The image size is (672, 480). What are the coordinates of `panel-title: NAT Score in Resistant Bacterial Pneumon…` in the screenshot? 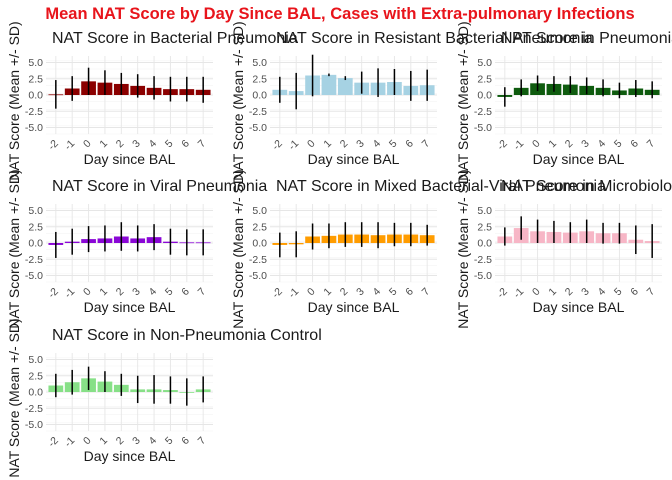 It's located at (434, 38).